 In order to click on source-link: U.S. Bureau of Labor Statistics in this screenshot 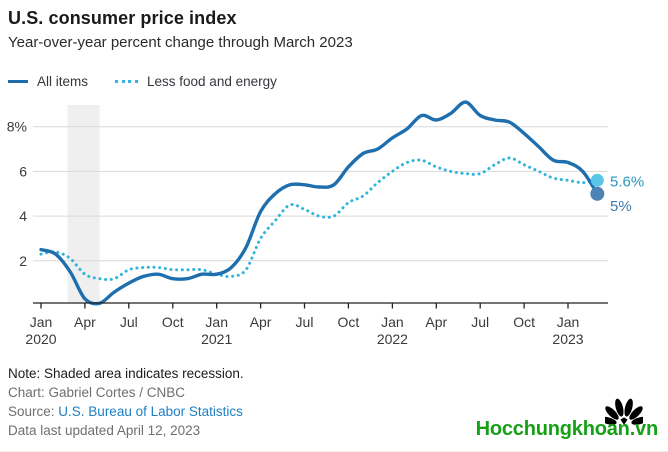, I will do `click(150, 411)`.